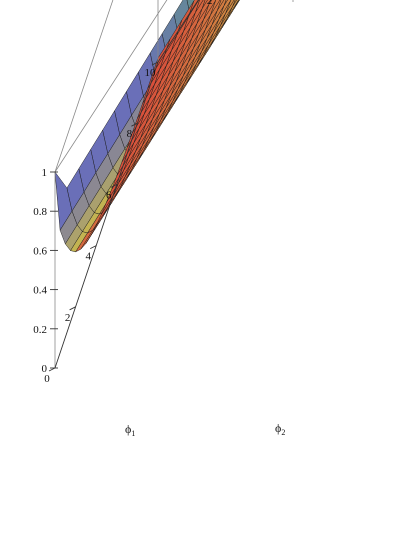 The image size is (415, 537). Describe the element at coordinates (88, 257) in the screenshot. I see `x-tick-label: 4` at that location.